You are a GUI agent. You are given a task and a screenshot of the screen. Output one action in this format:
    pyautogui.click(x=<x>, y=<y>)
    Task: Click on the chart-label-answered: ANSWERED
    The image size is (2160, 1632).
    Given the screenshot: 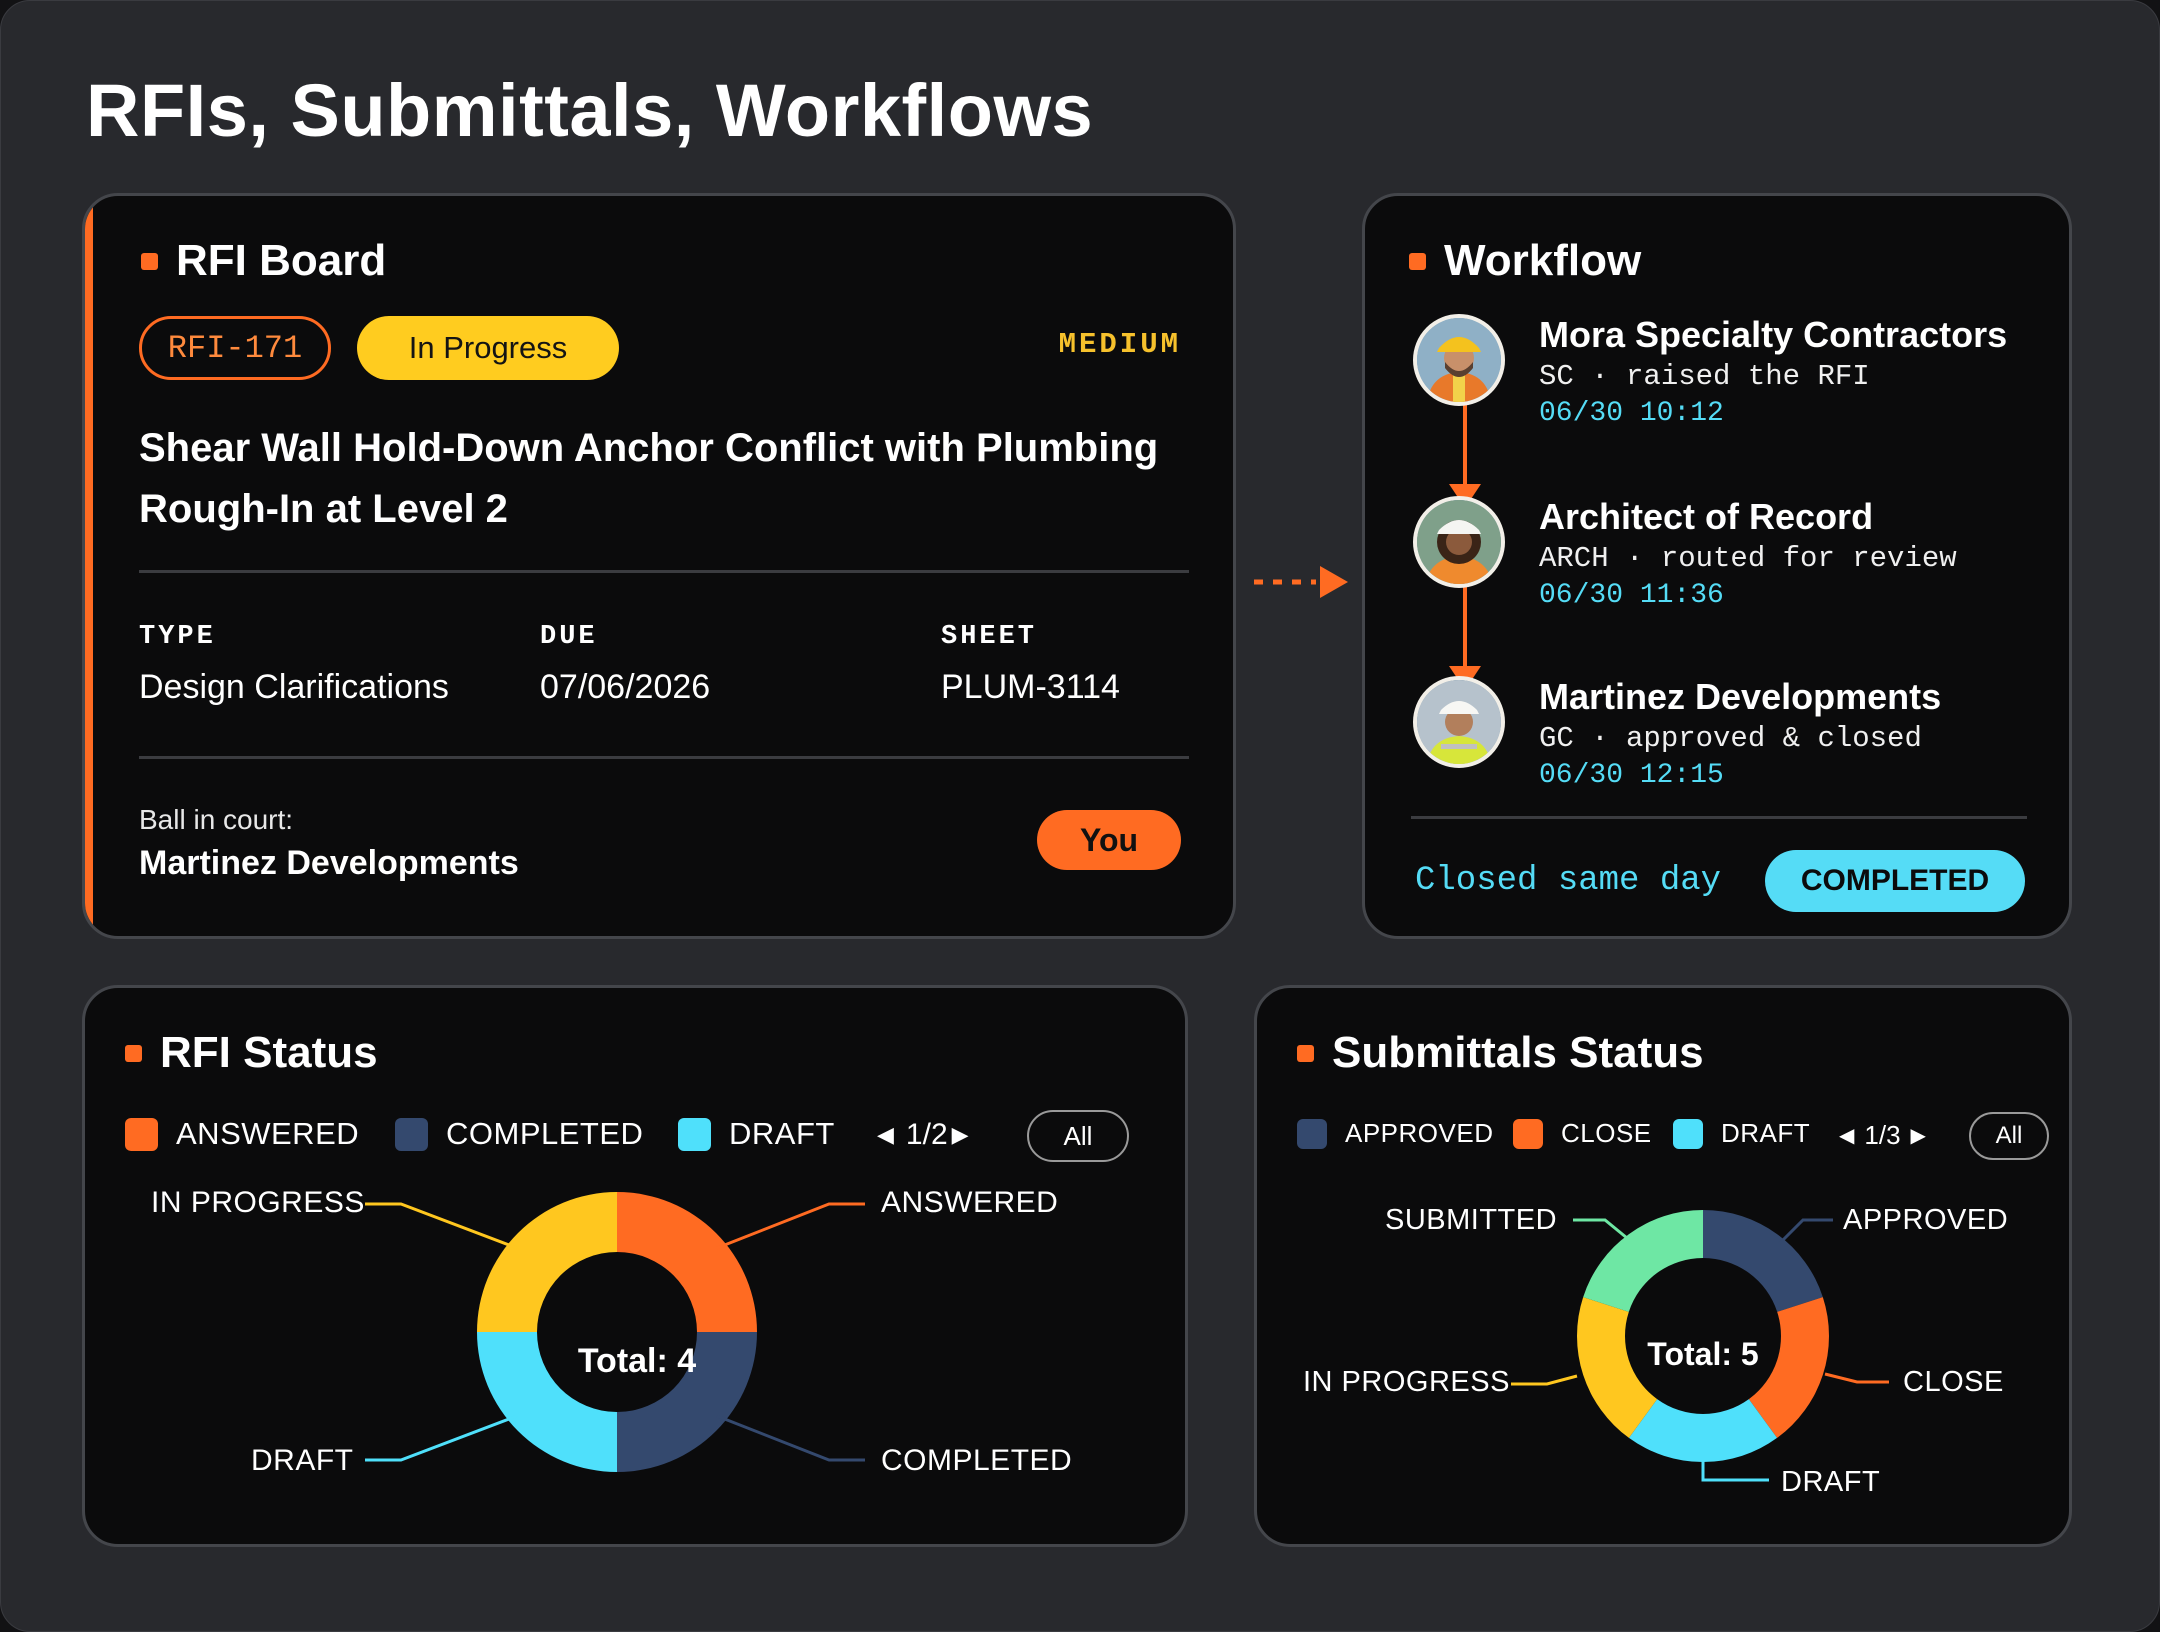 What is the action you would take?
    pyautogui.click(x=970, y=1202)
    